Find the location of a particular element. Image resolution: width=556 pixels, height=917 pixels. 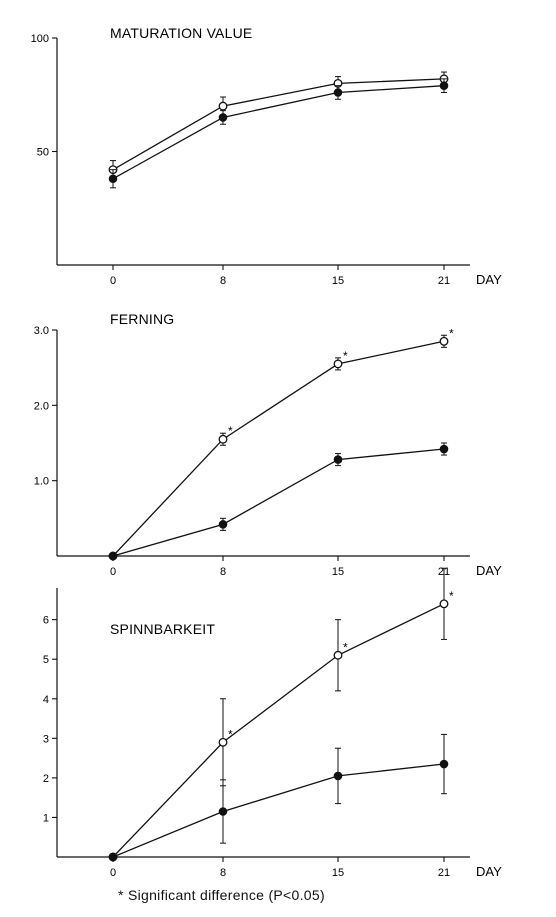

panel3-y-tick-label: 5 is located at coordinates (46, 660).